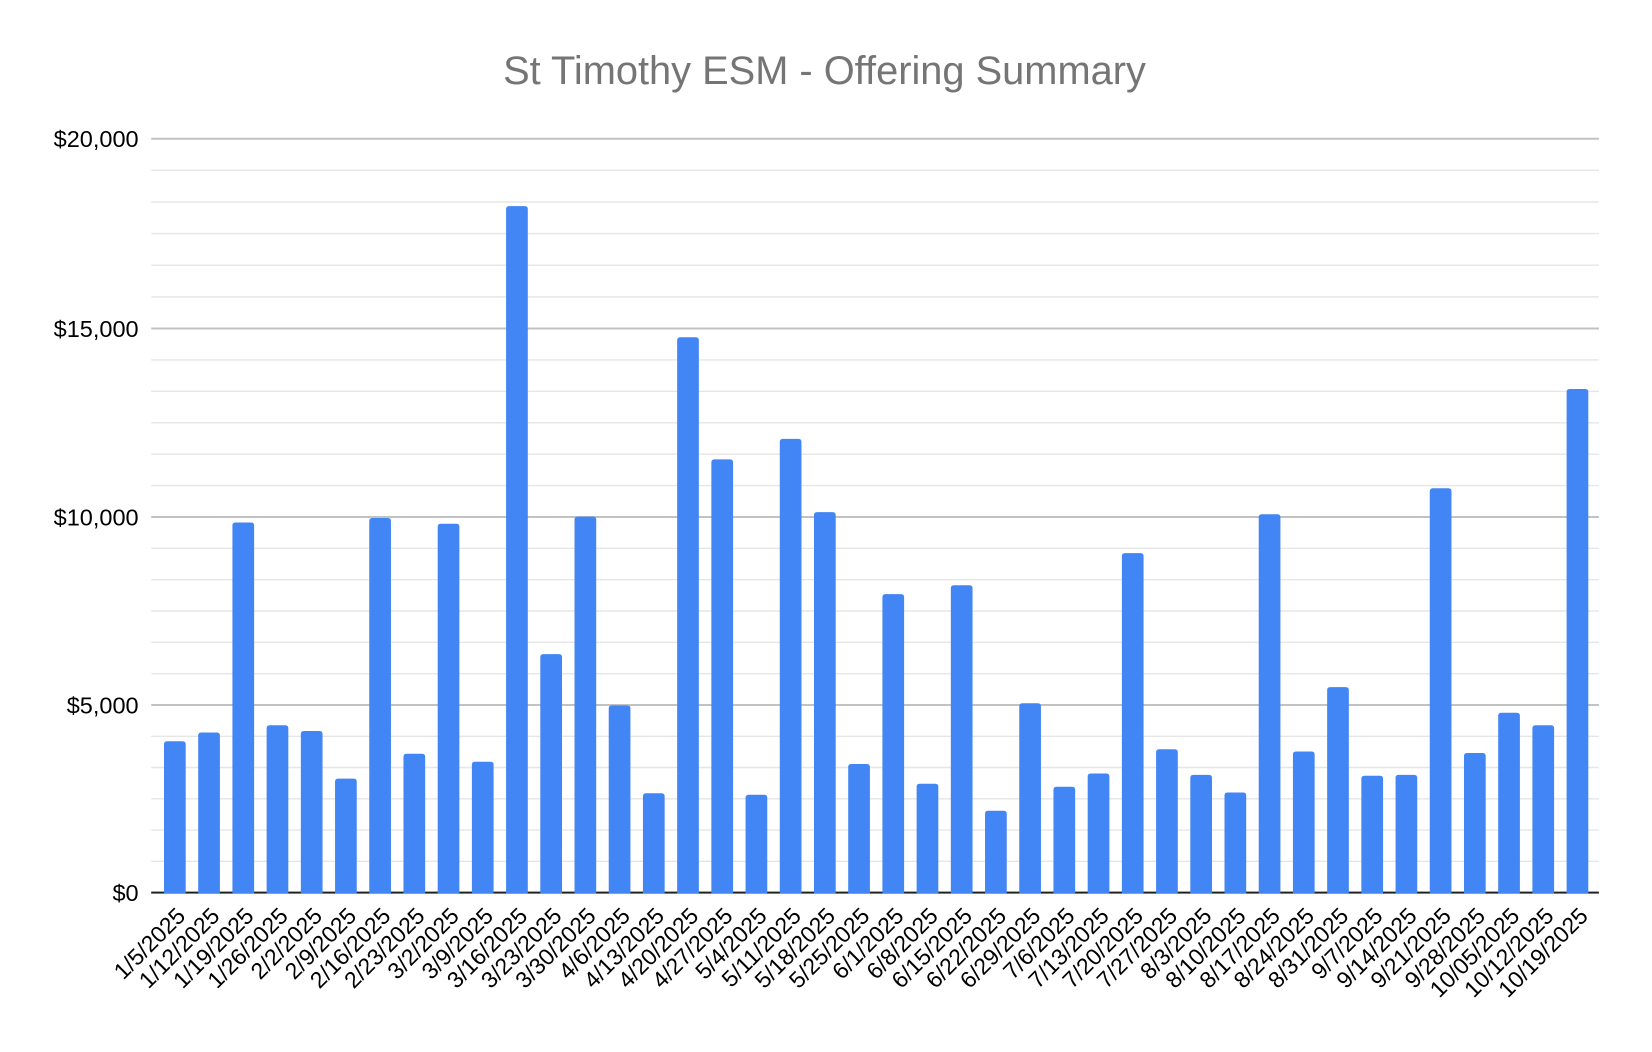  I want to click on svg-text:St Timothy ESM - Offering Summ: St Timothy ESM - Offering Summary, so click(824, 71).